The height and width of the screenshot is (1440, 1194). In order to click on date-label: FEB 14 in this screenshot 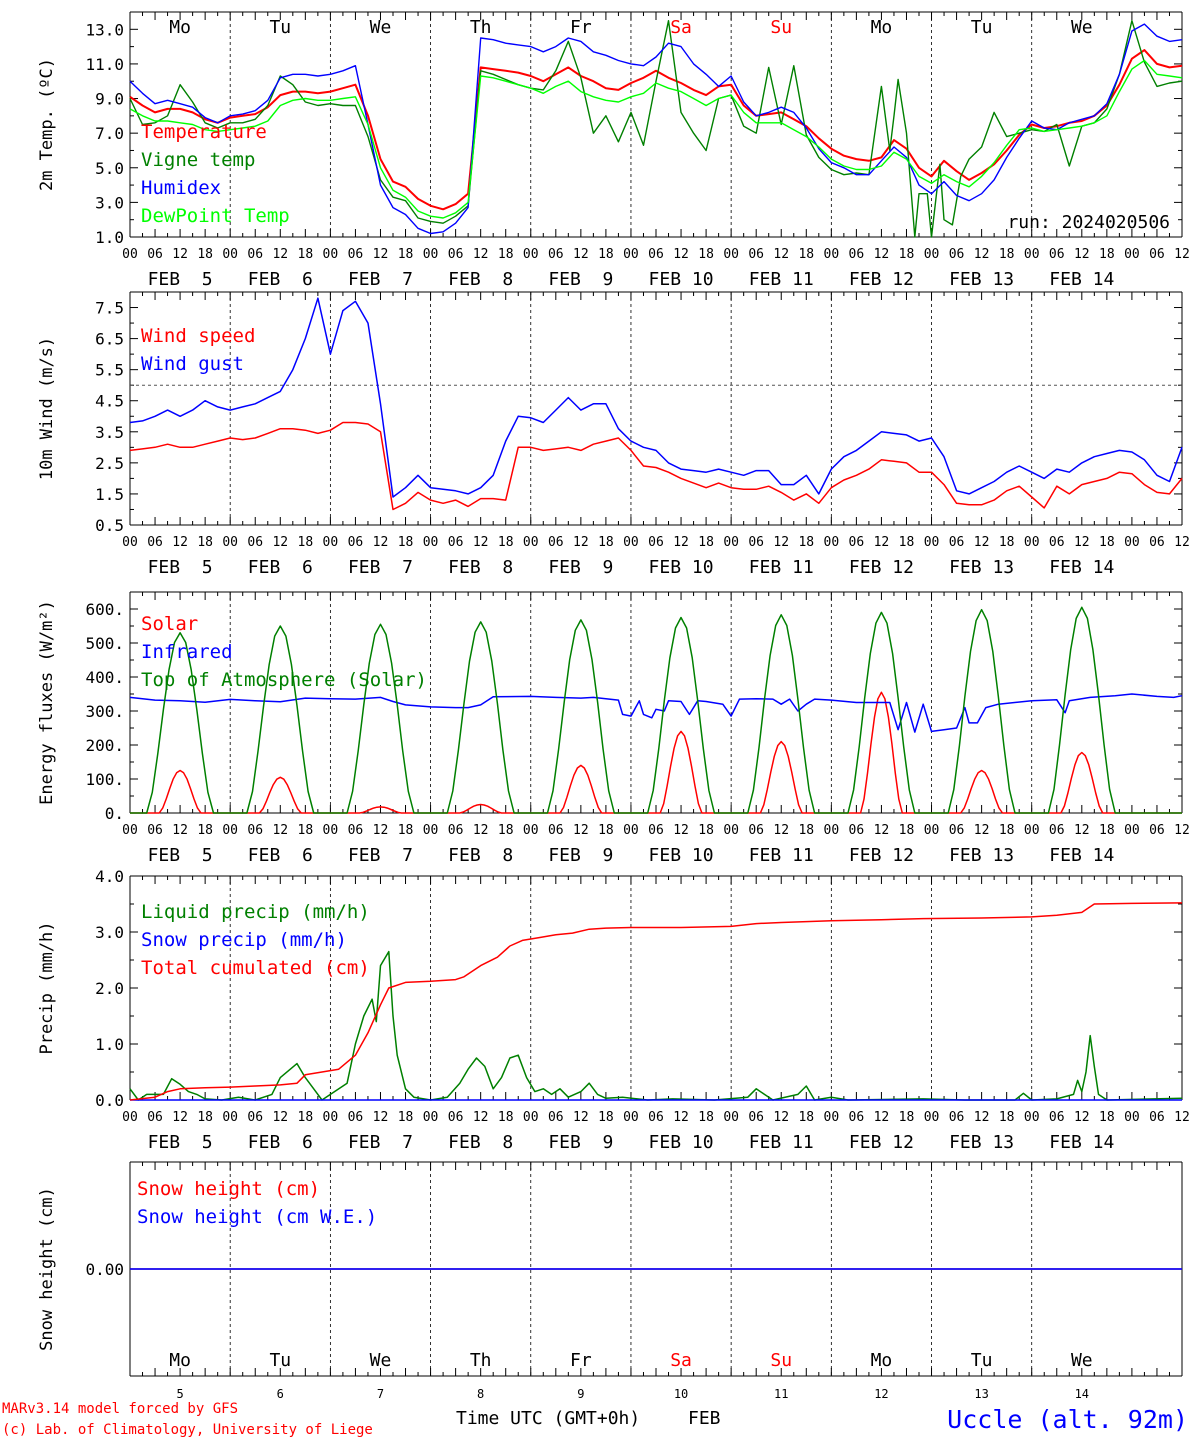, I will do `click(1081, 1142)`.